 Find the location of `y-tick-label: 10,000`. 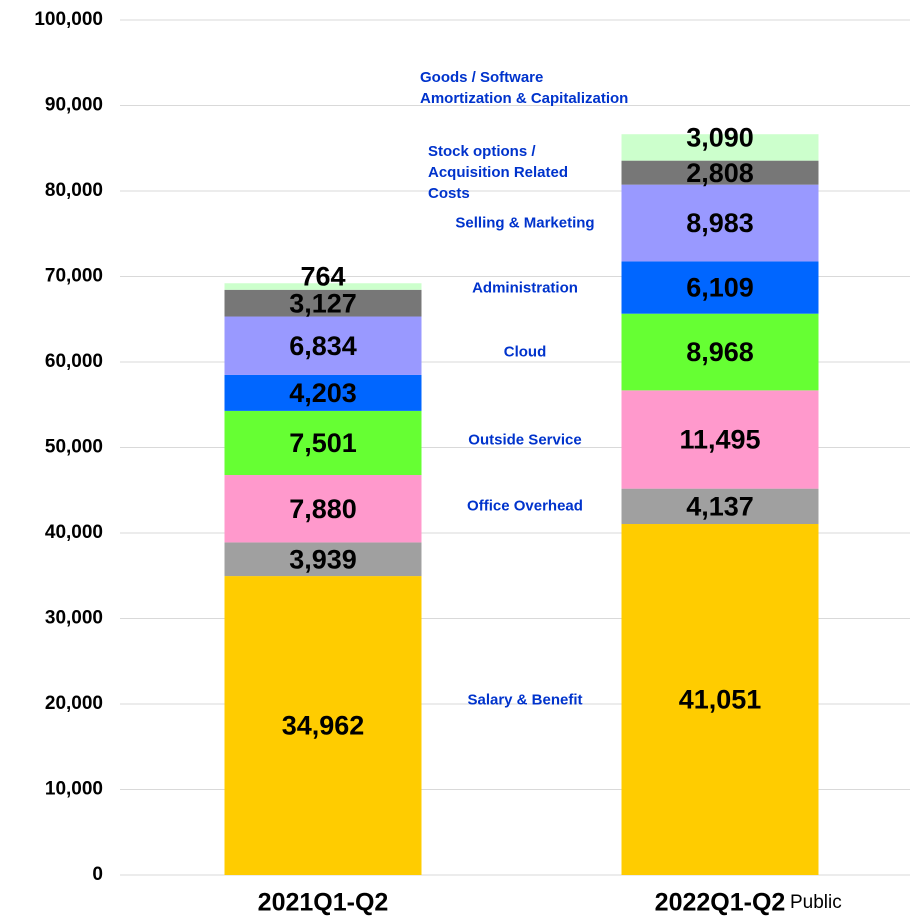

y-tick-label: 10,000 is located at coordinates (74, 789).